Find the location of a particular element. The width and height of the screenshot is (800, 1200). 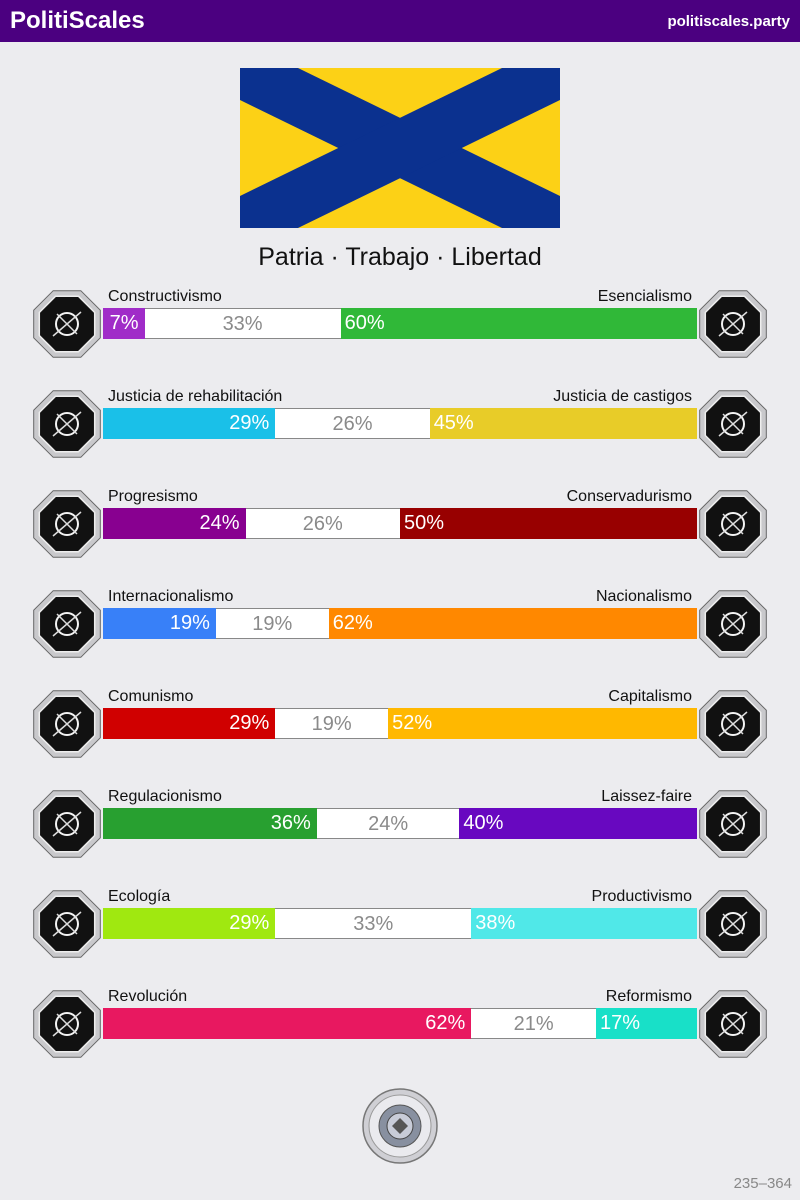

bridge-icon is located at coordinates (733, 1024).